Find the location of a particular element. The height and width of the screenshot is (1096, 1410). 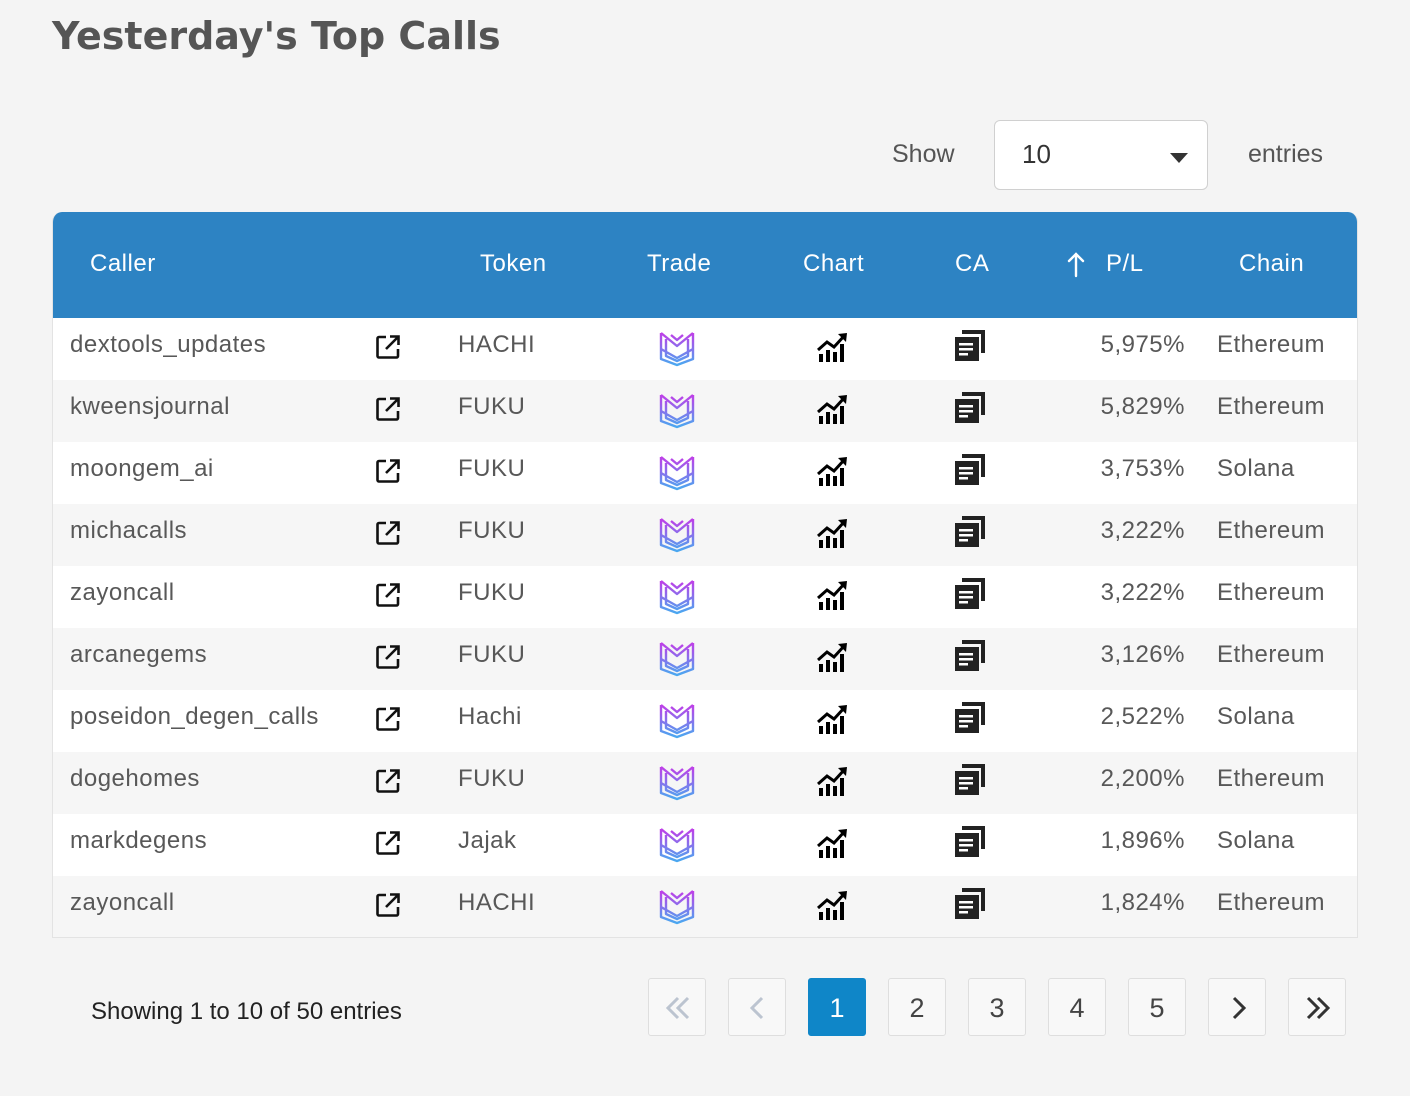

table-header: Caller Token Trade Chart CA P/L Chain is located at coordinates (705, 265).